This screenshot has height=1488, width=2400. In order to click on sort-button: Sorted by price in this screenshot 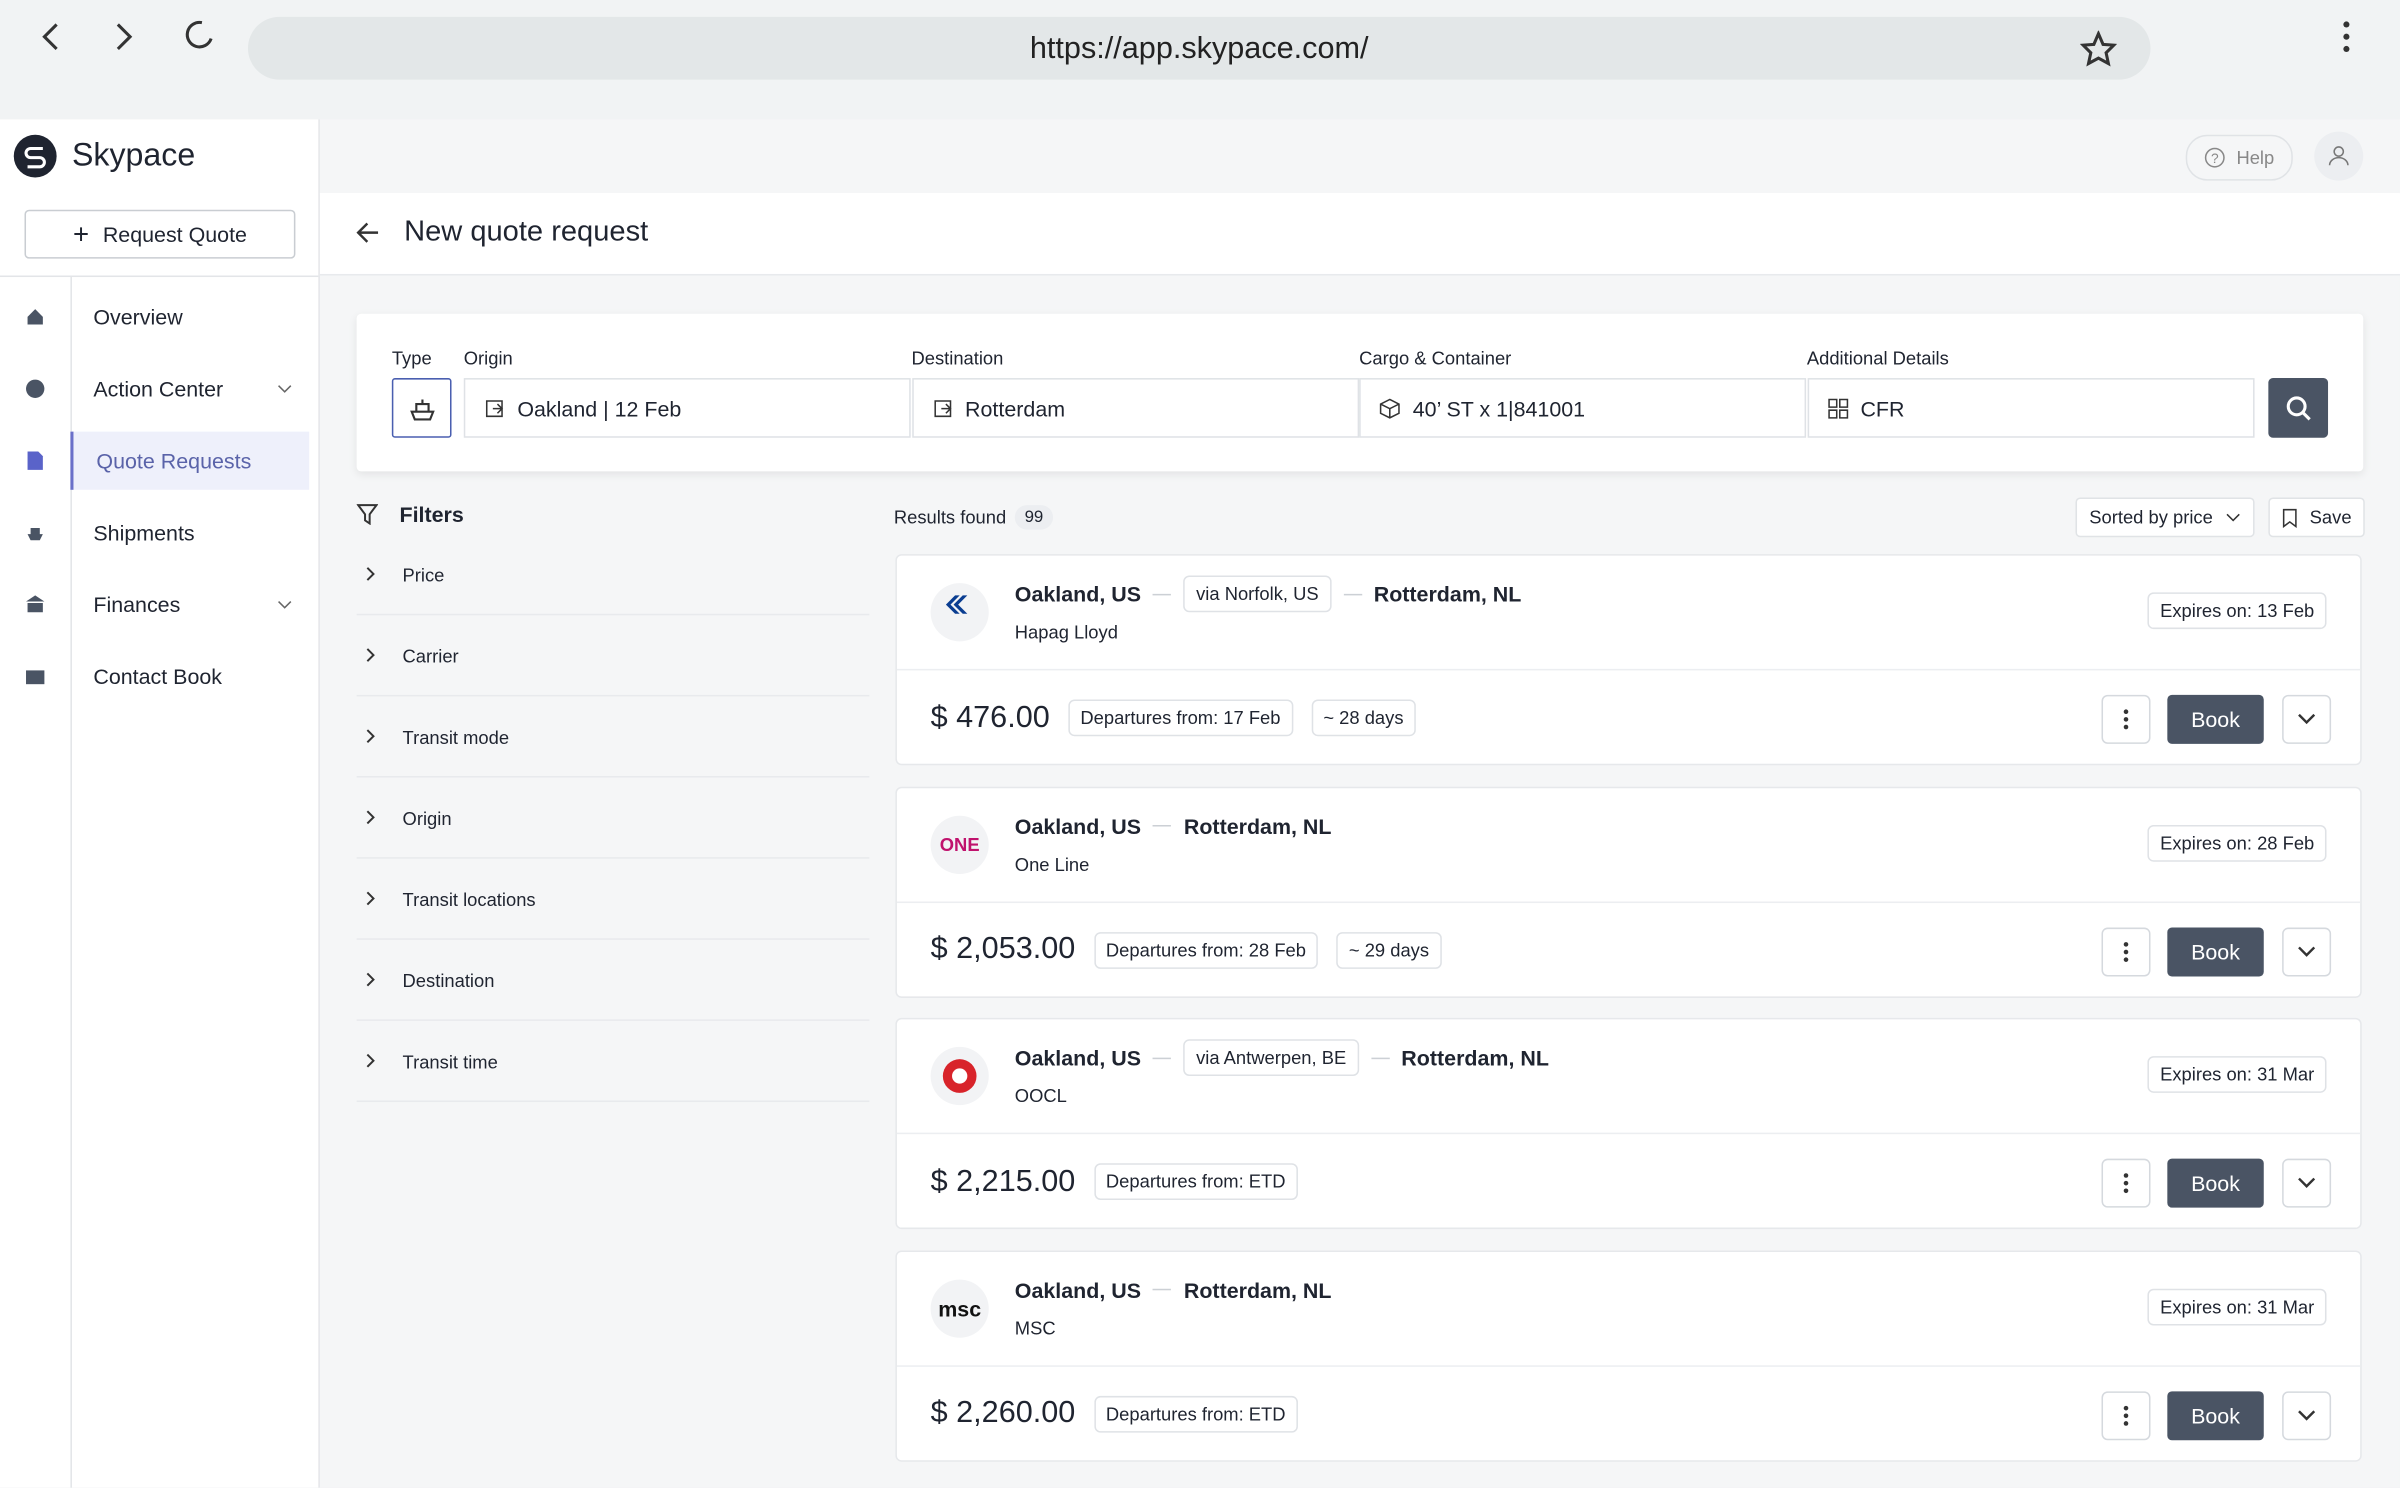, I will do `click(2165, 517)`.